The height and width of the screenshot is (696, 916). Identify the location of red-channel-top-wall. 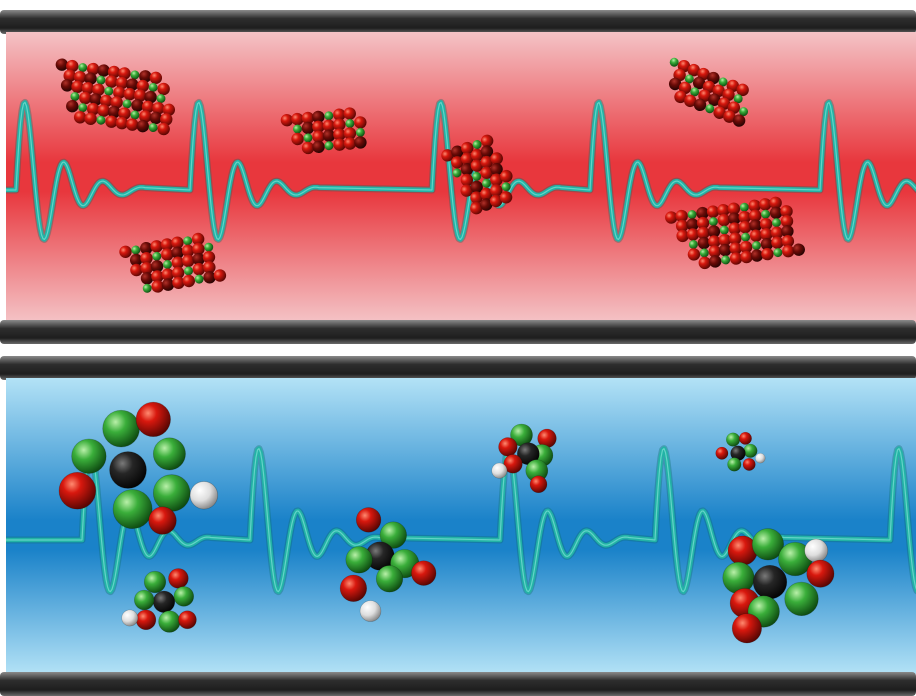
(458, 22).